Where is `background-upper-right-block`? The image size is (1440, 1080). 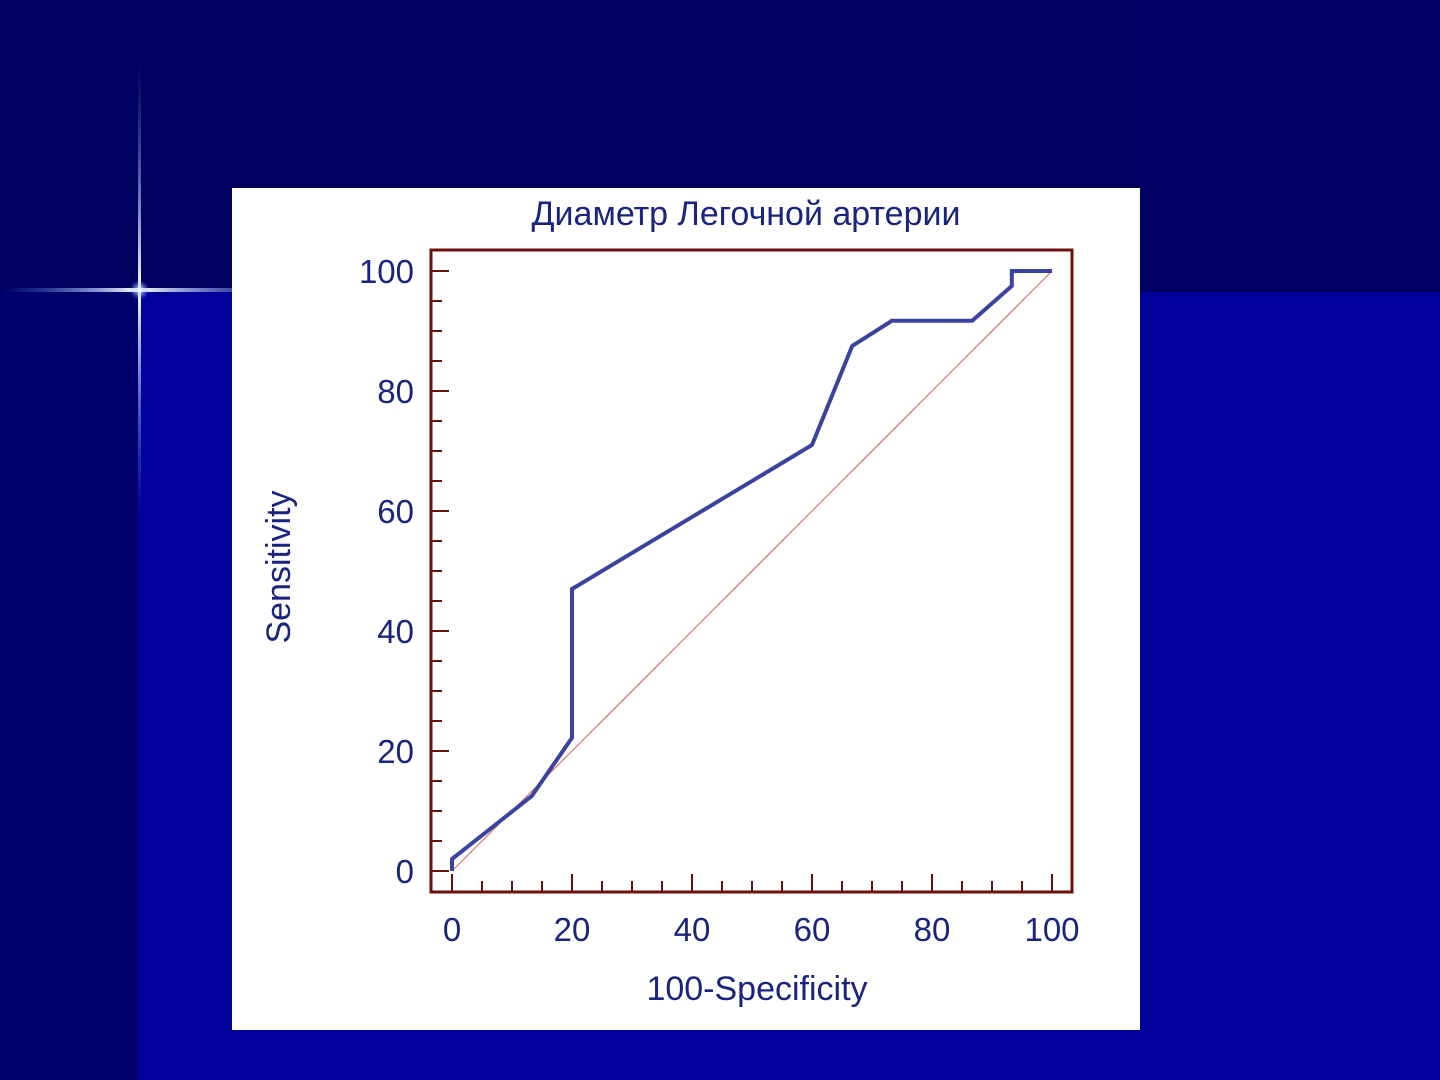 background-upper-right-block is located at coordinates (1290, 146).